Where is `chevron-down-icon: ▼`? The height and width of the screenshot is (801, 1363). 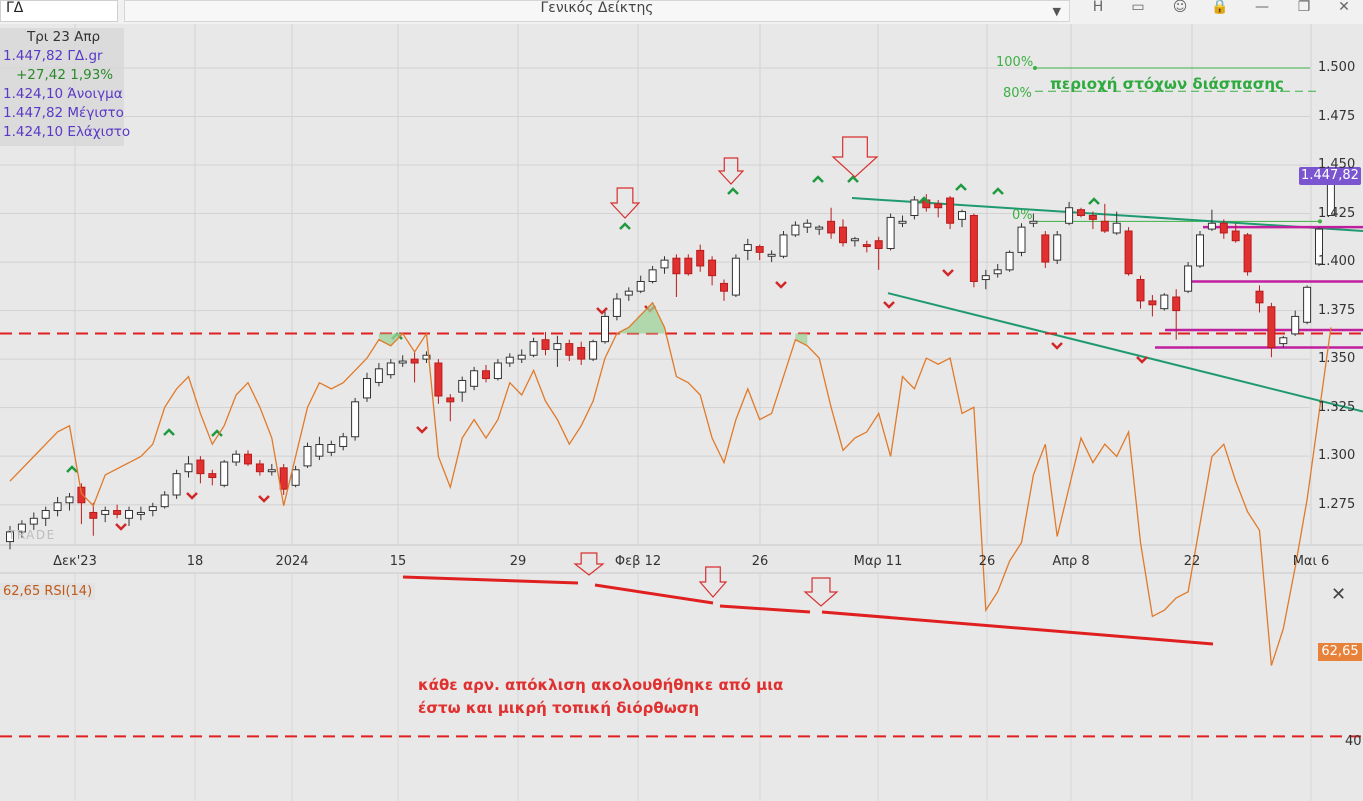 chevron-down-icon: ▼ is located at coordinates (1056, 11).